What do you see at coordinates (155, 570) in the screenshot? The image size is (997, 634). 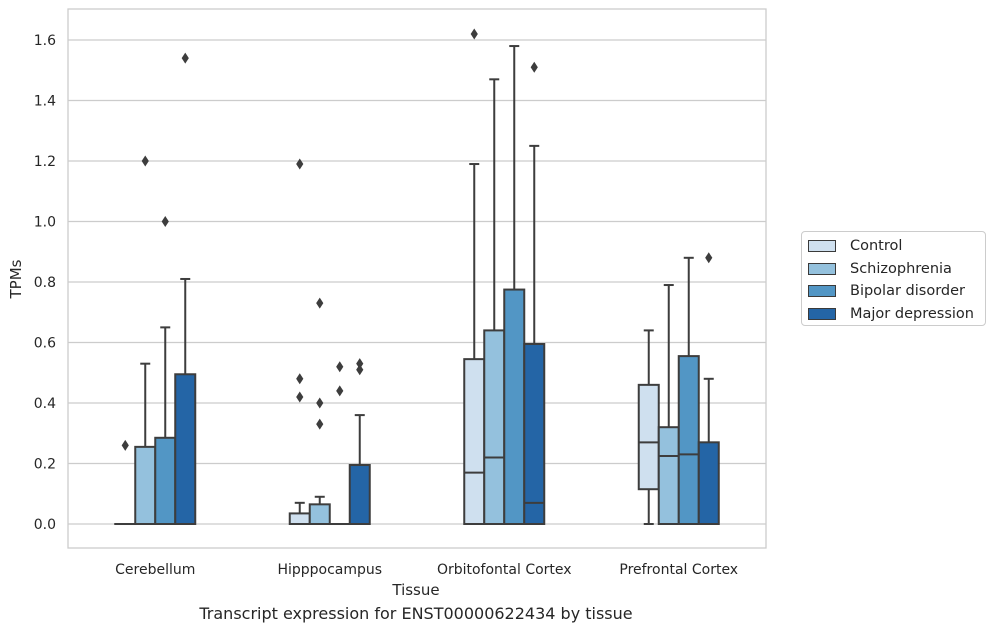 I see `x-tick-label: Cerebellum` at bounding box center [155, 570].